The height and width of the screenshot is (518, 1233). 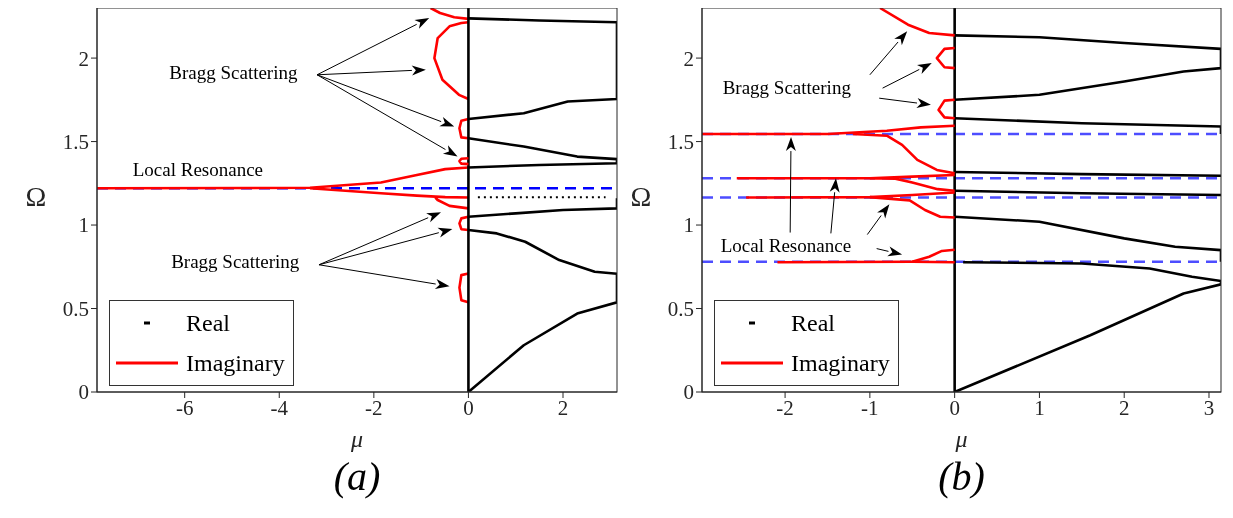 What do you see at coordinates (870, 407) in the screenshot?
I see `x-tick-label: -1` at bounding box center [870, 407].